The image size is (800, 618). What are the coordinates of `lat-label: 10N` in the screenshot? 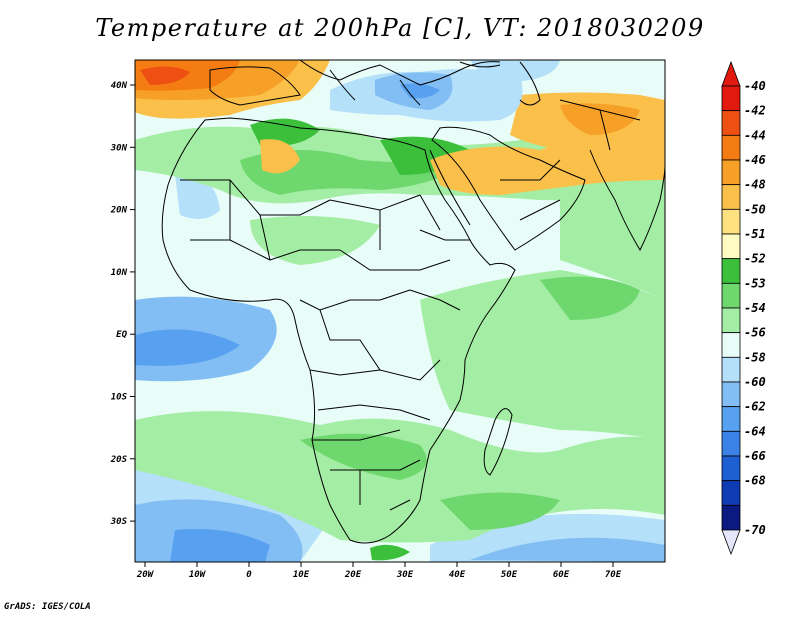 It's located at (119, 273).